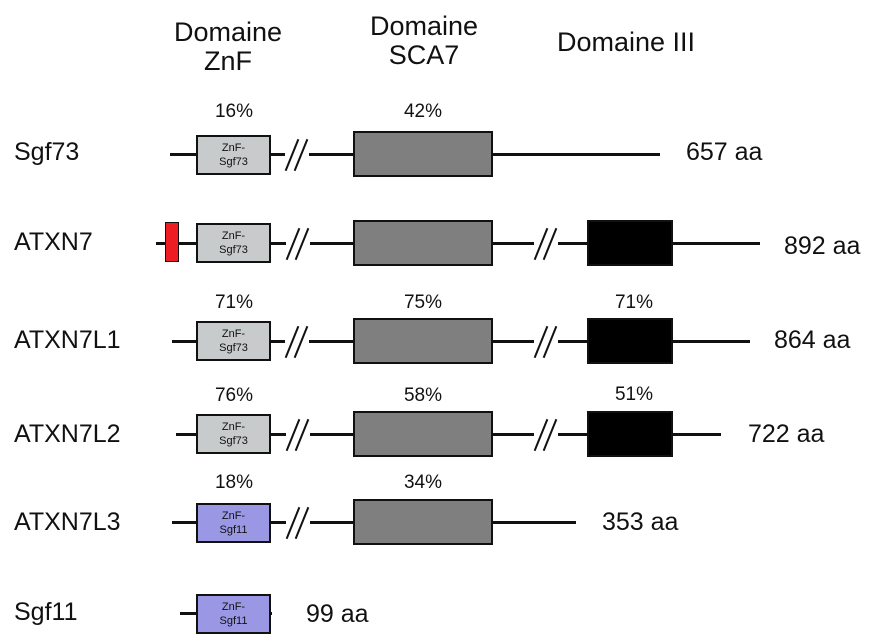 Image resolution: width=870 pixels, height=634 pixels. What do you see at coordinates (626, 42) in the screenshot?
I see `header-domain3: Domaine III` at bounding box center [626, 42].